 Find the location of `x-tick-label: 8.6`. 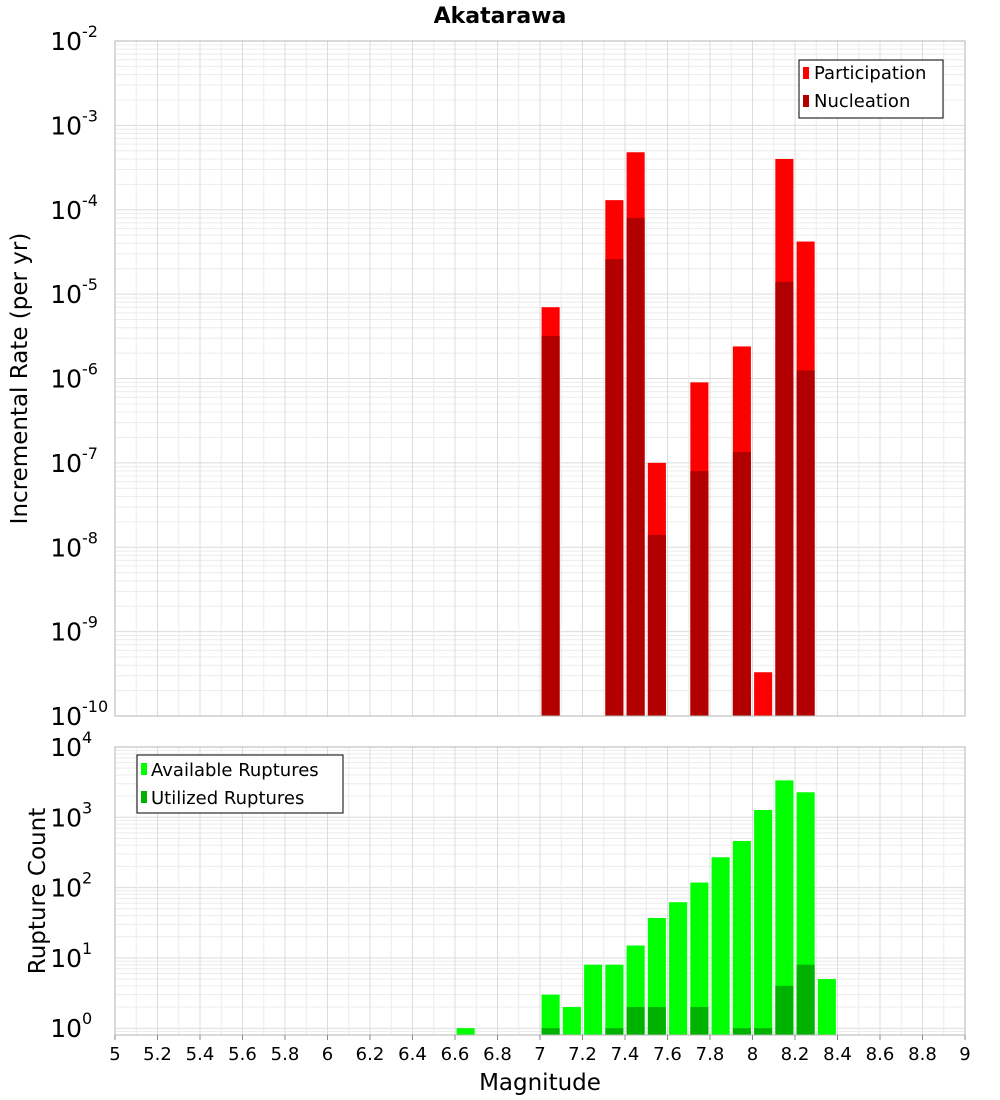

x-tick-label: 8.6 is located at coordinates (880, 1054).